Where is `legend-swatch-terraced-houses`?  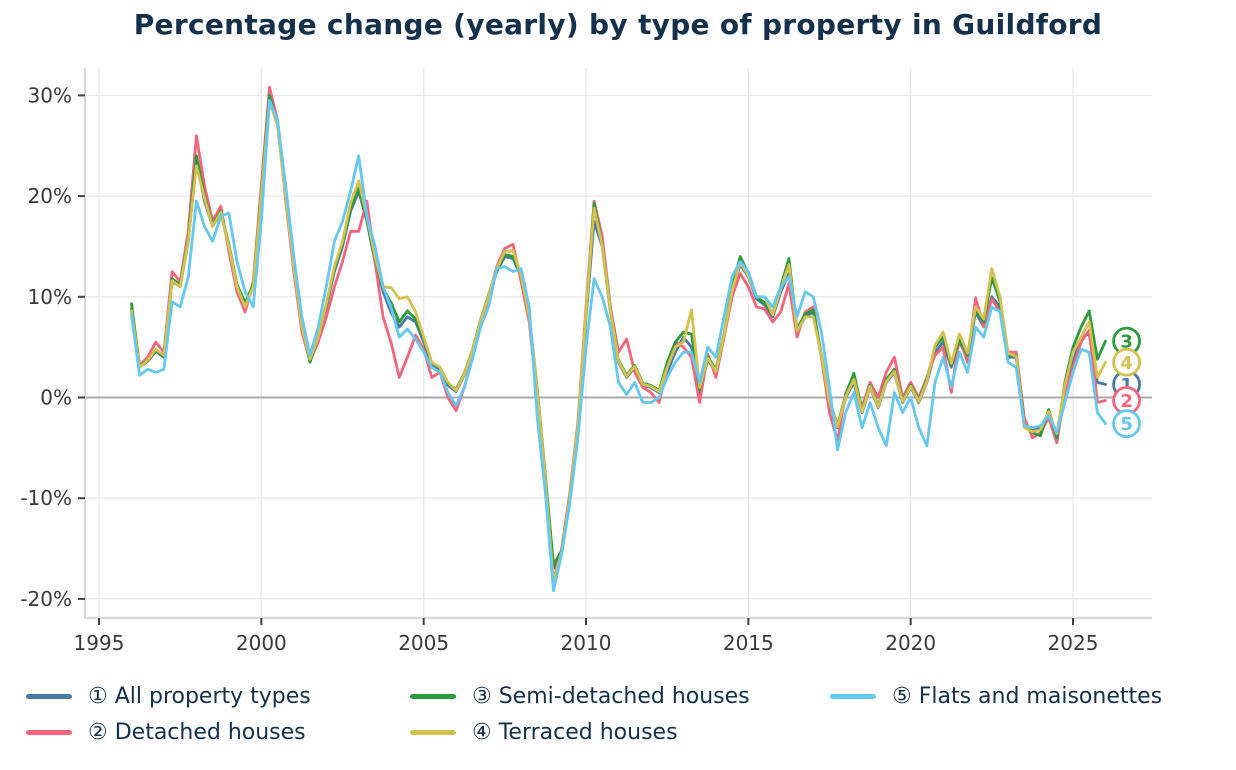
legend-swatch-terraced-houses is located at coordinates (433, 732).